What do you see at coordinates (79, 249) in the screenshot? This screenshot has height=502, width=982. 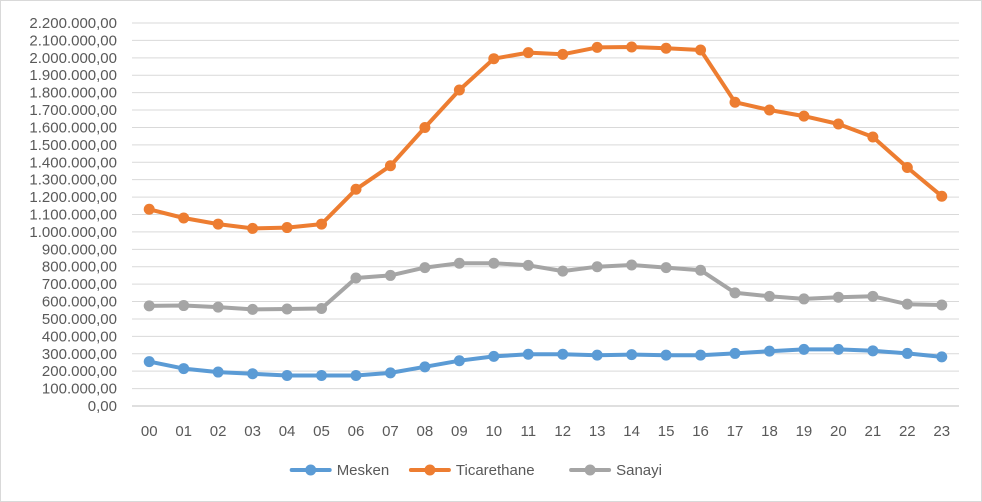 I see `y-tick-label: 900.000,00` at bounding box center [79, 249].